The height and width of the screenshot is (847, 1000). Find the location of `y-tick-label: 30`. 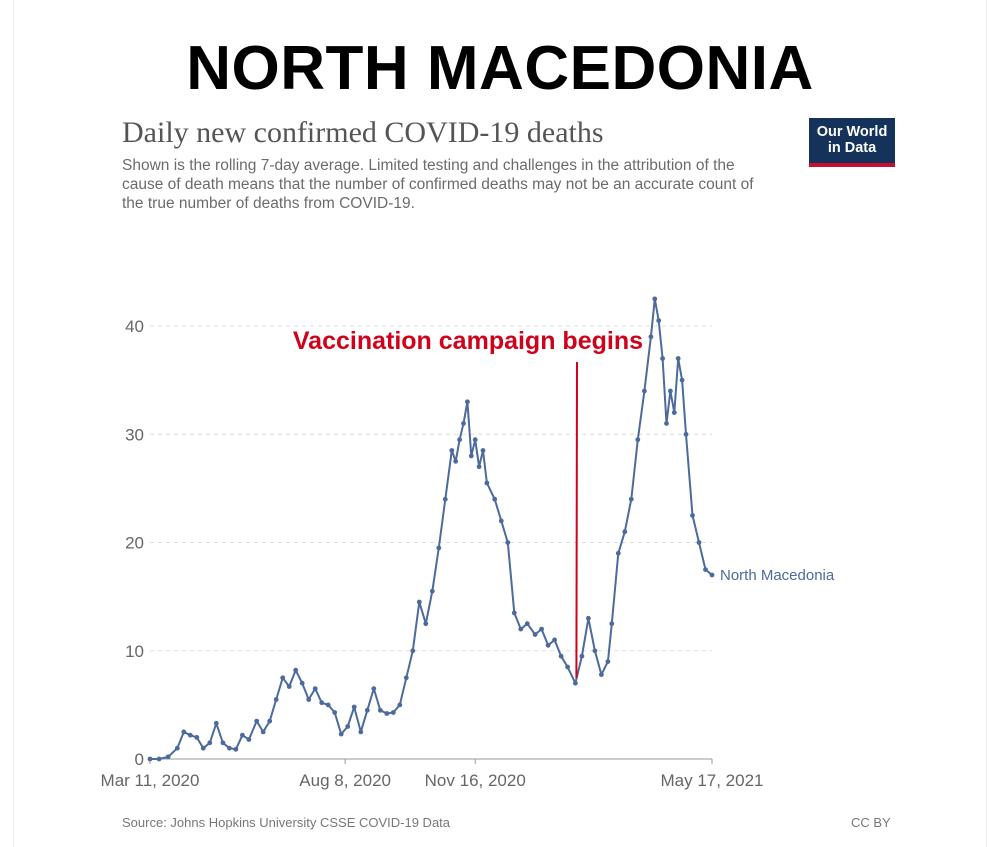

y-tick-label: 30 is located at coordinates (134, 434).